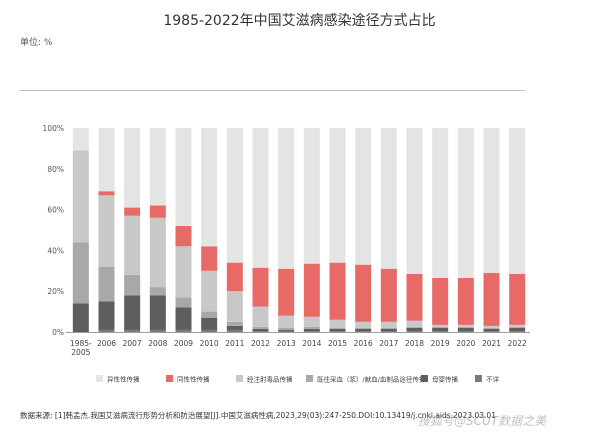 Image resolution: width=599 pixels, height=433 pixels. What do you see at coordinates (311, 343) in the screenshot?
I see `x-tick-label: 2014` at bounding box center [311, 343].